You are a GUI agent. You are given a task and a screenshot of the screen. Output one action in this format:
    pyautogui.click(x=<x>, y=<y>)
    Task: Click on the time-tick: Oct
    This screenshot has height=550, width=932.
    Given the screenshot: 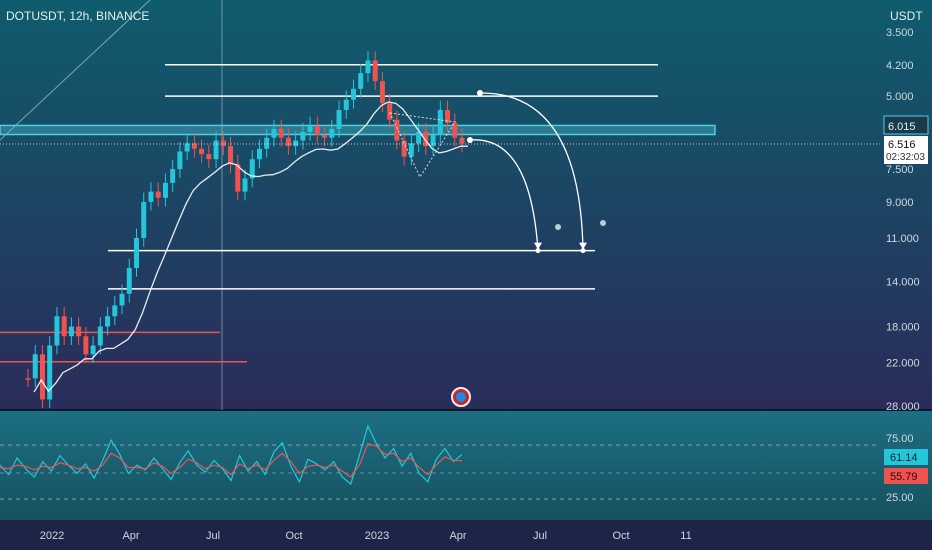 What is the action you would take?
    pyautogui.click(x=620, y=536)
    